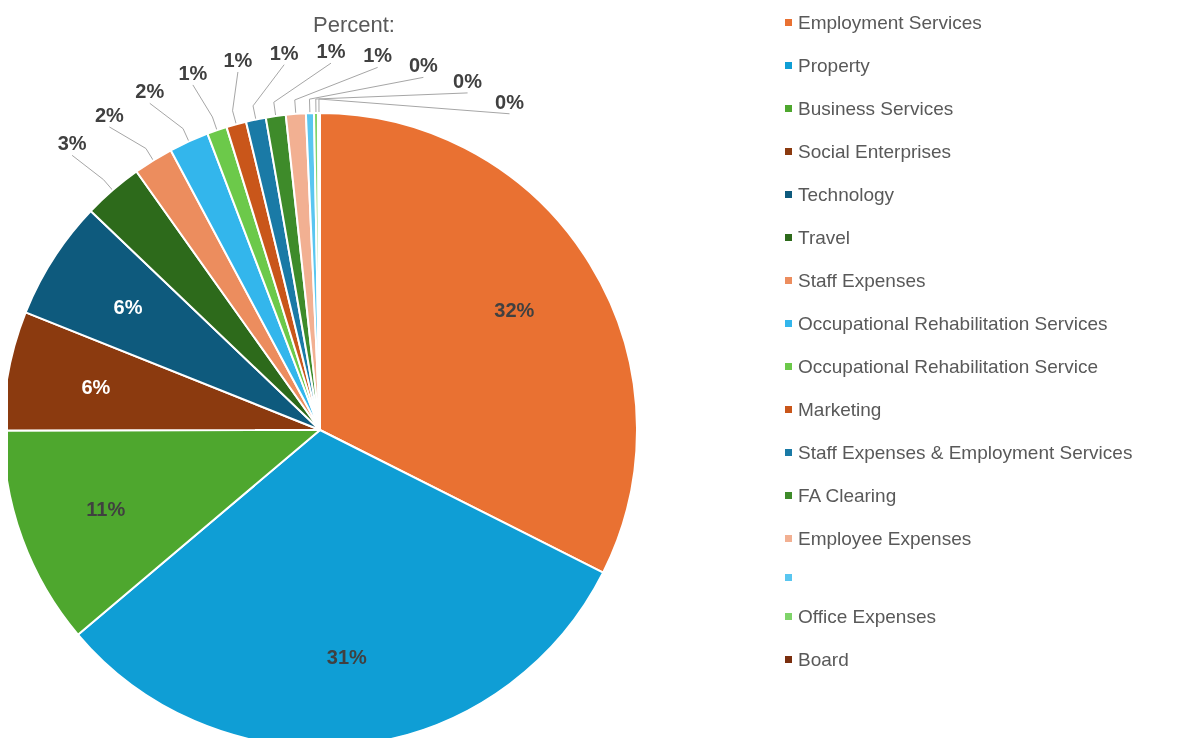  I want to click on legend-label: Social Enterprises, so click(875, 151).